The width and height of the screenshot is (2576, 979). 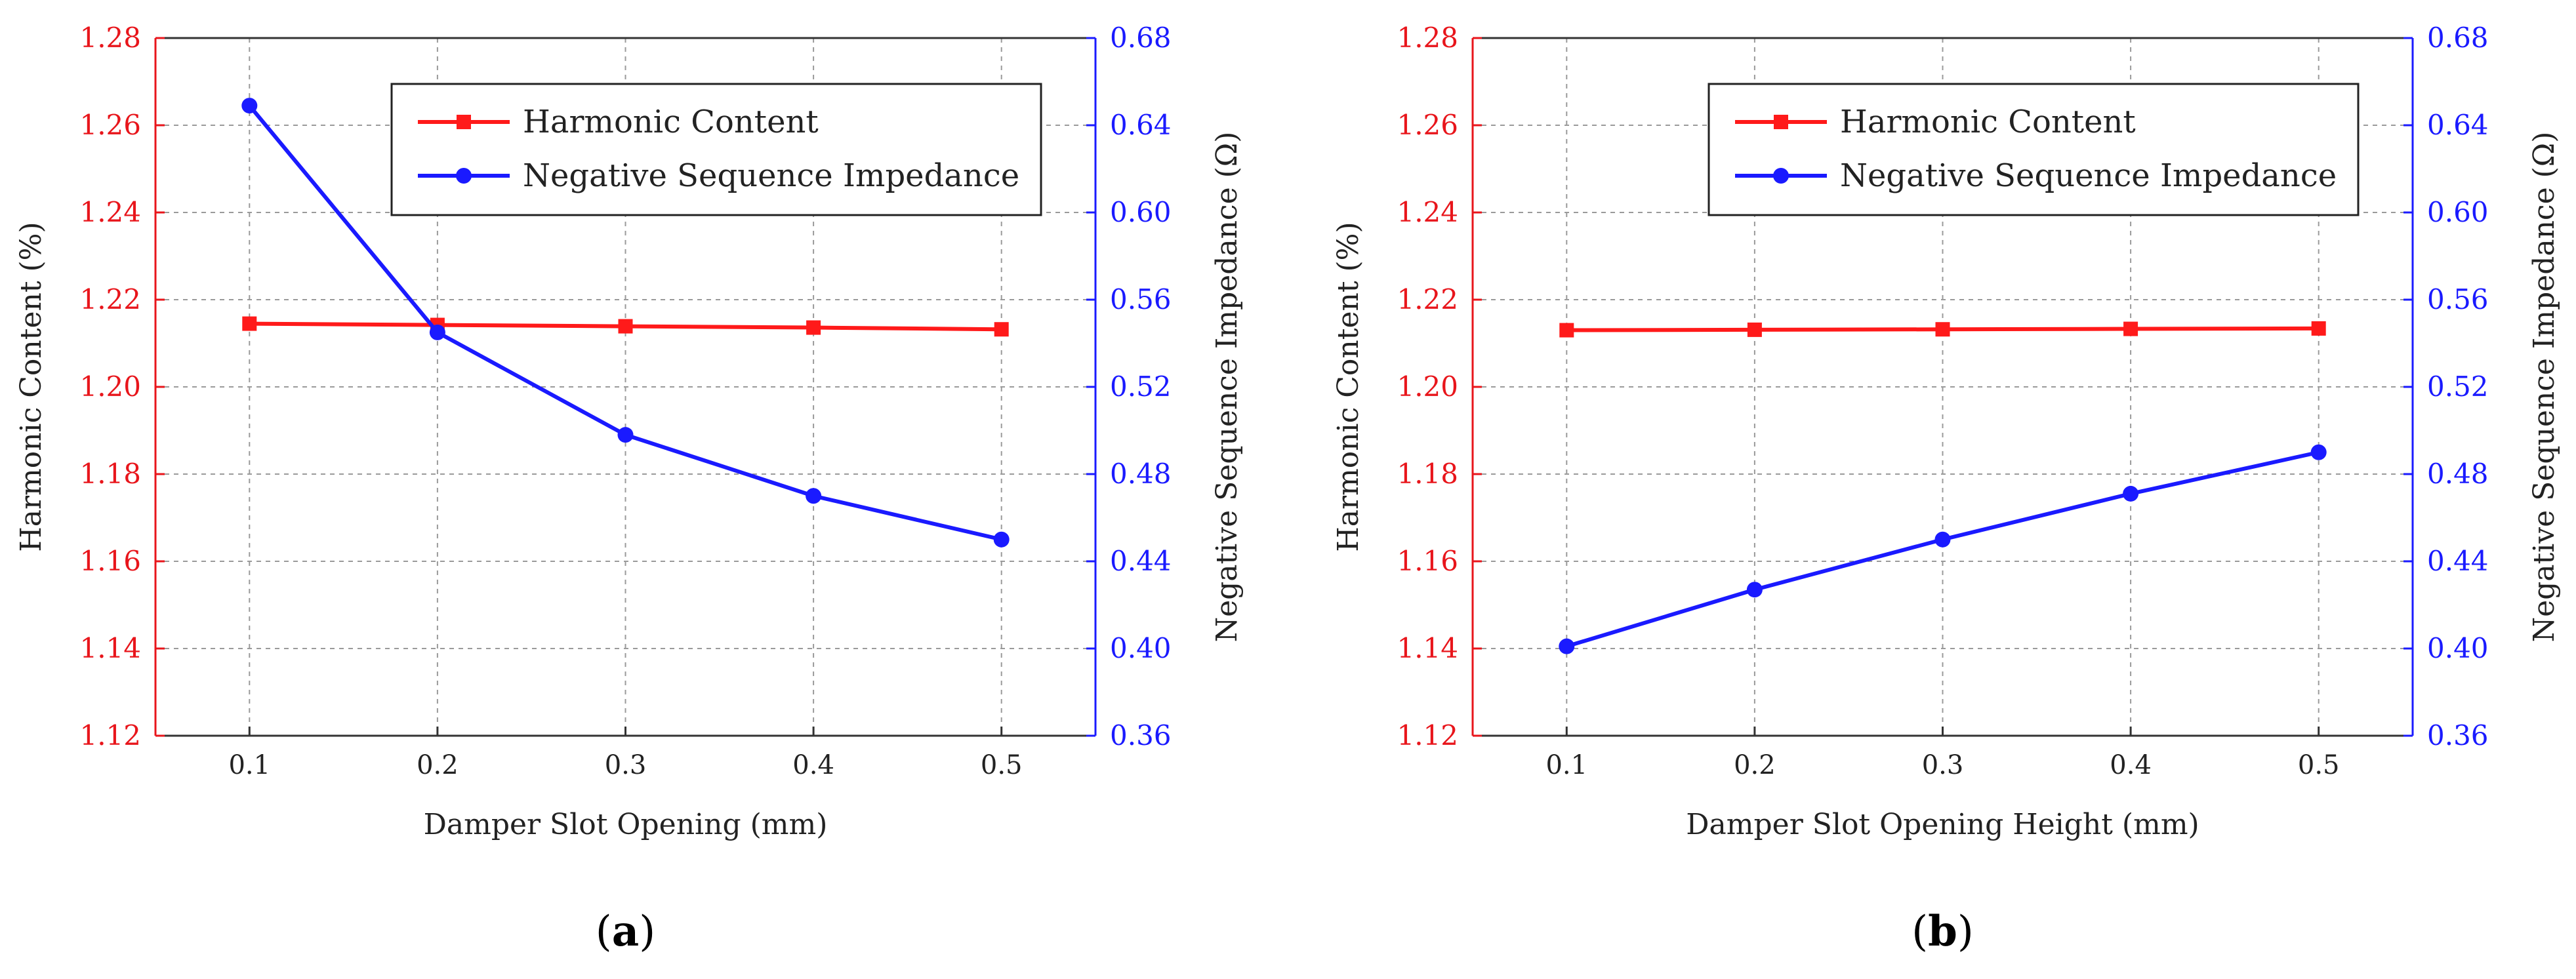 I want to click on panel-label-letter: a, so click(x=625, y=931).